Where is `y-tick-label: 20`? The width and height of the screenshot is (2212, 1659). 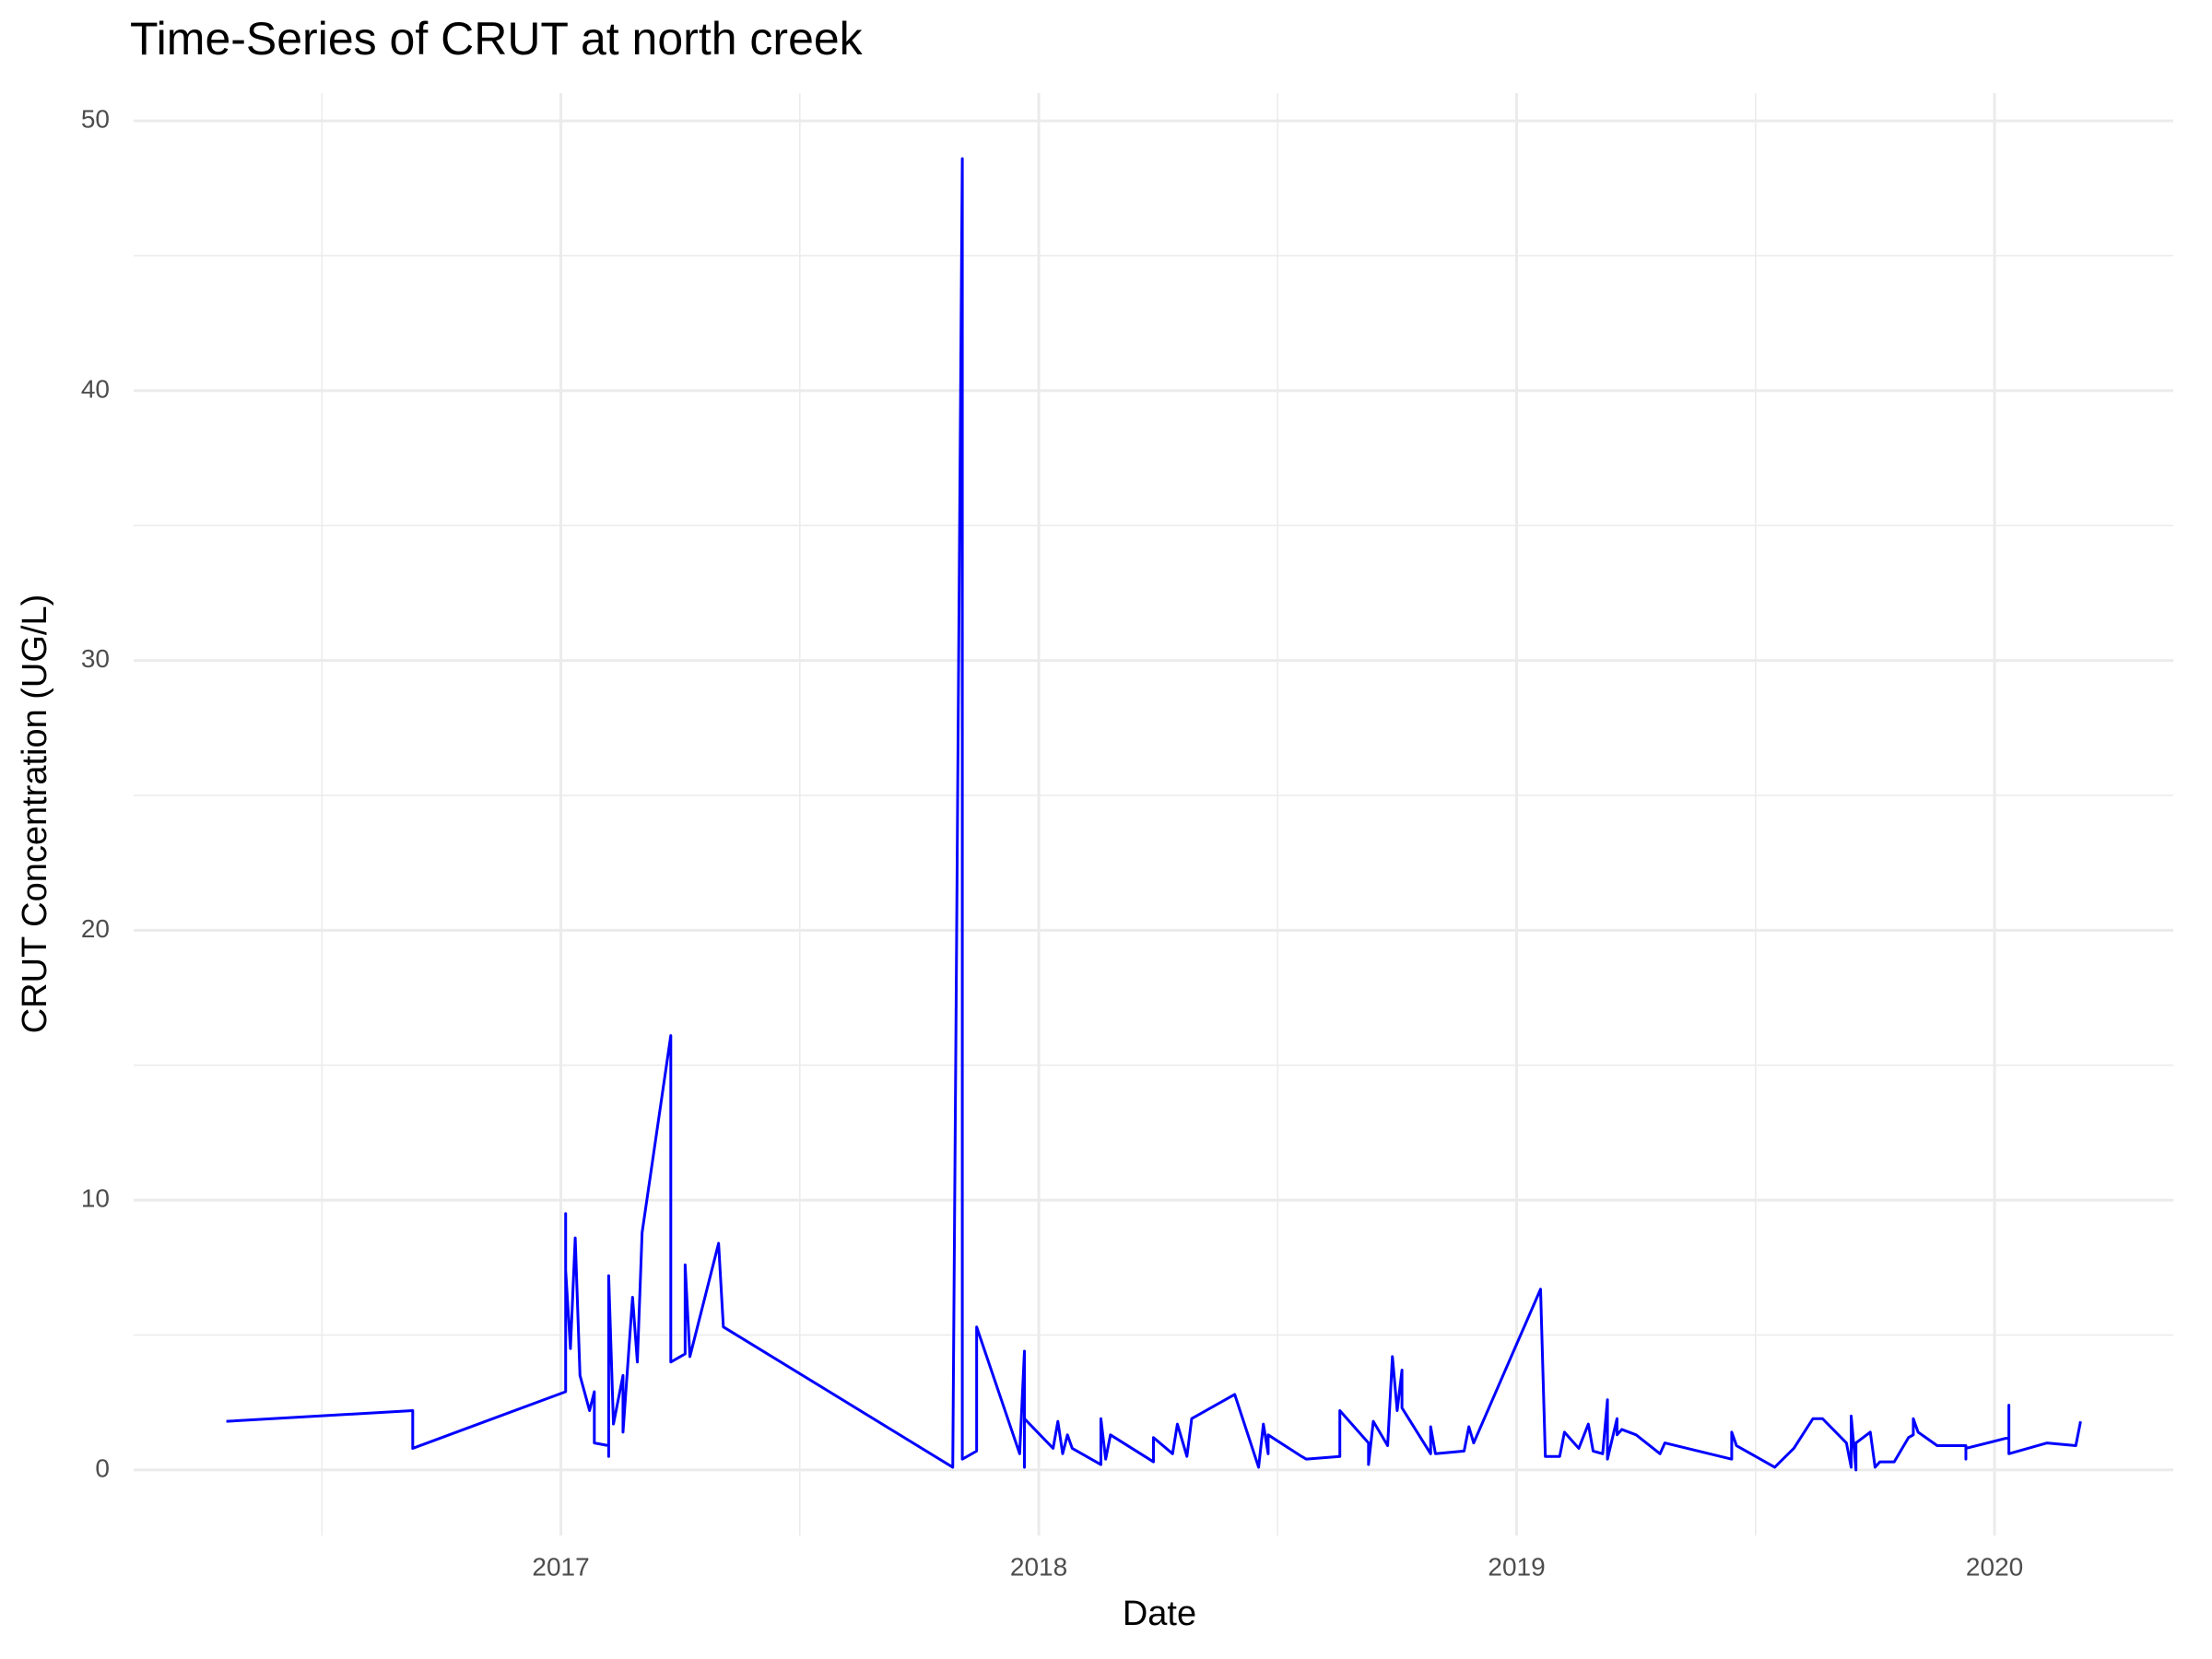
y-tick-label: 20 is located at coordinates (95, 928).